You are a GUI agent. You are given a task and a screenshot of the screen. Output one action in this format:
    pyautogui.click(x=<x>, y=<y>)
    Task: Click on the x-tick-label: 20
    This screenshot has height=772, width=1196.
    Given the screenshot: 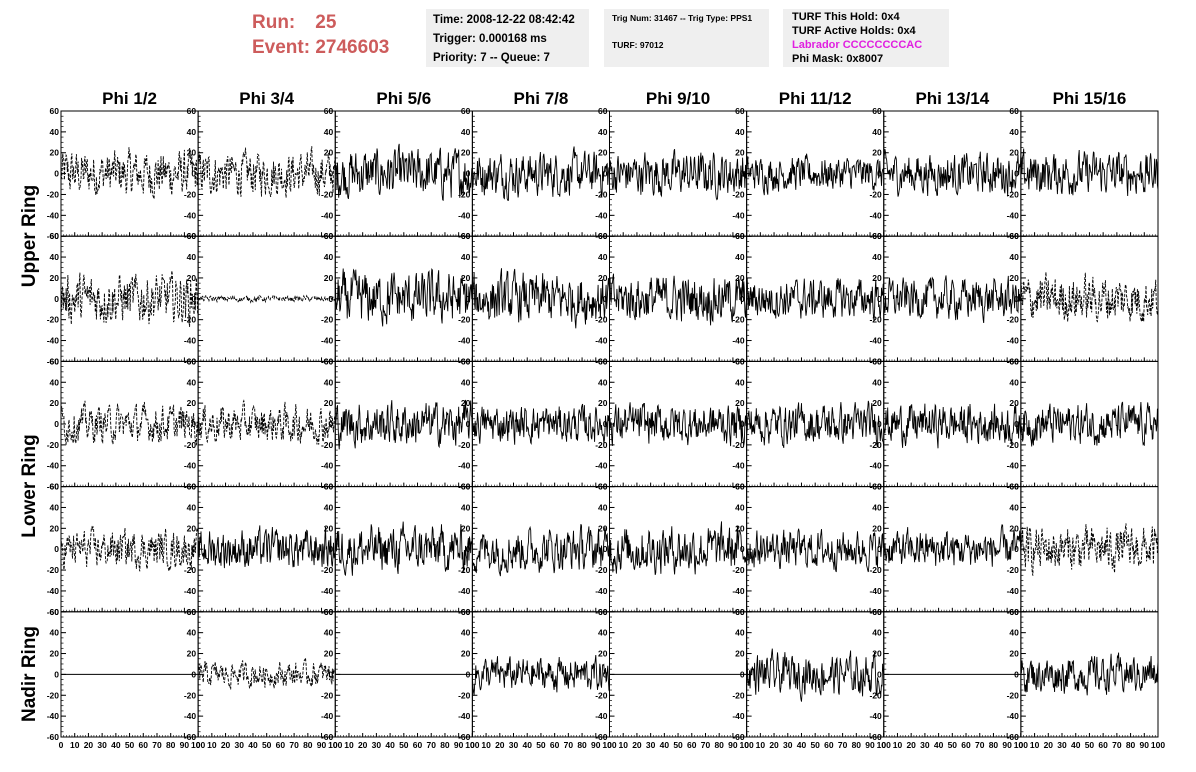 What is the action you would take?
    pyautogui.click(x=500, y=745)
    